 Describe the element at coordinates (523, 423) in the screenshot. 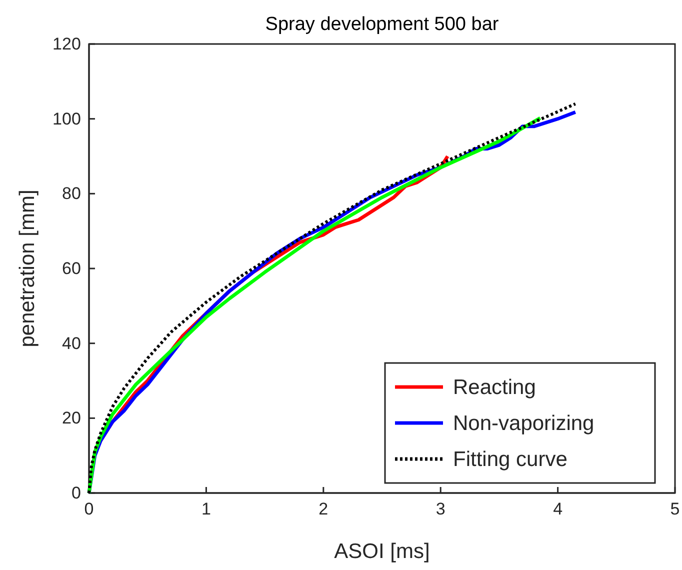

I see `legend-label: Non-vaporizing` at that location.